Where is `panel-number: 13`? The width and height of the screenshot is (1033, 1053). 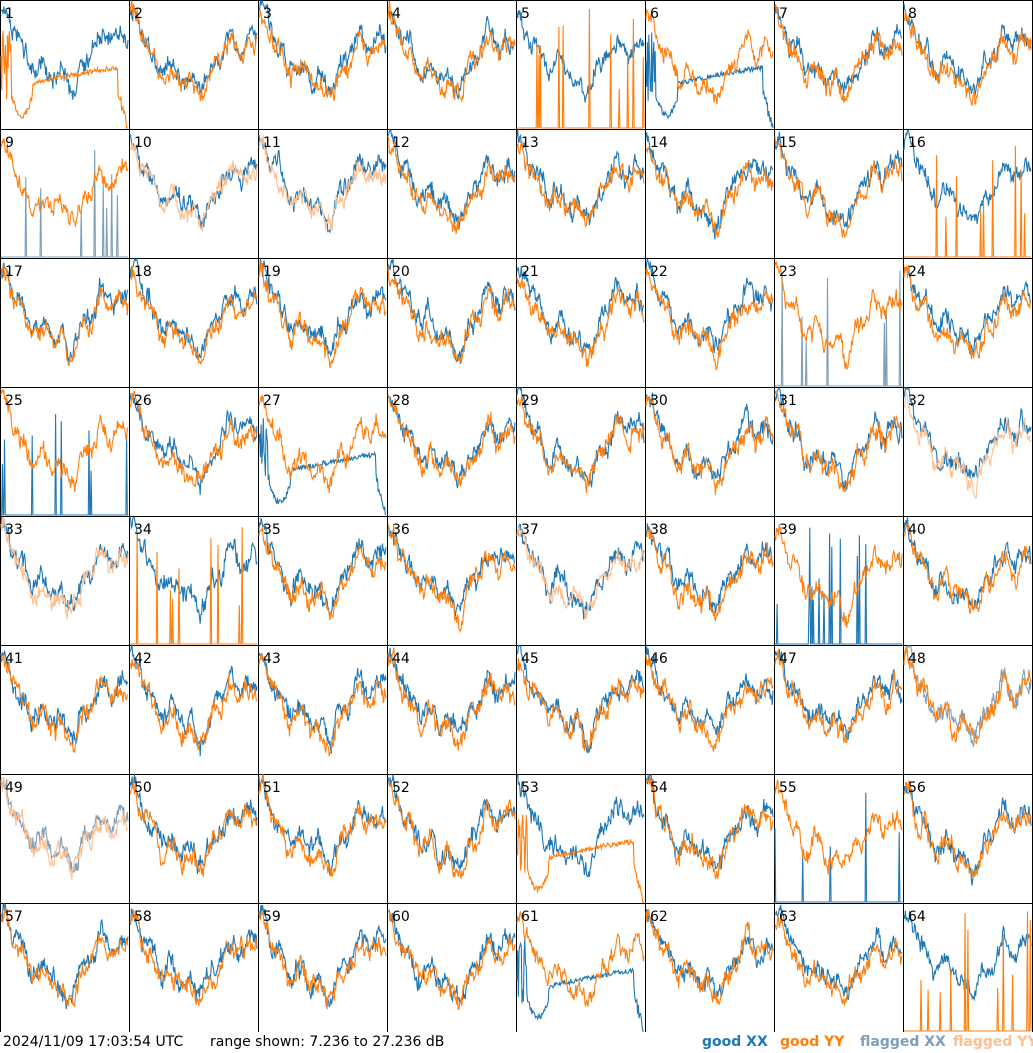 panel-number: 13 is located at coordinates (530, 143).